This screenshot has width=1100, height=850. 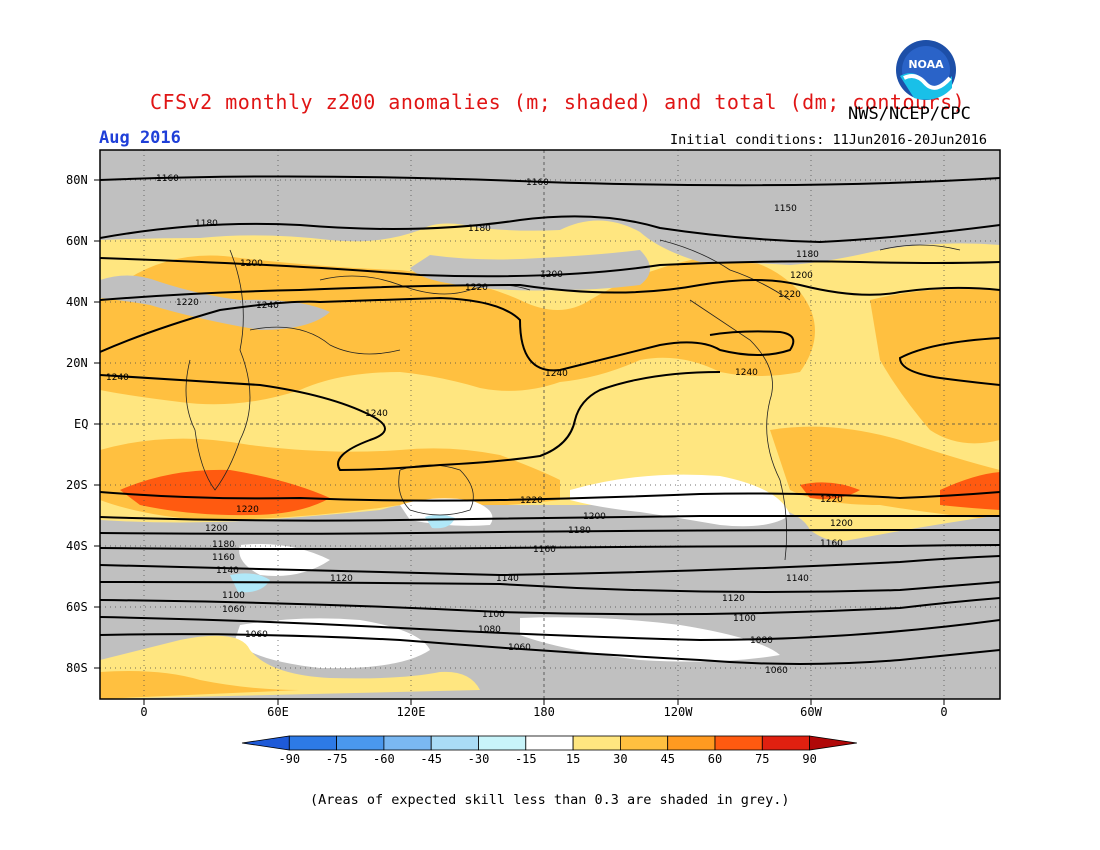 What do you see at coordinates (785, 209) in the screenshot?
I see `contour-label: 1150` at bounding box center [785, 209].